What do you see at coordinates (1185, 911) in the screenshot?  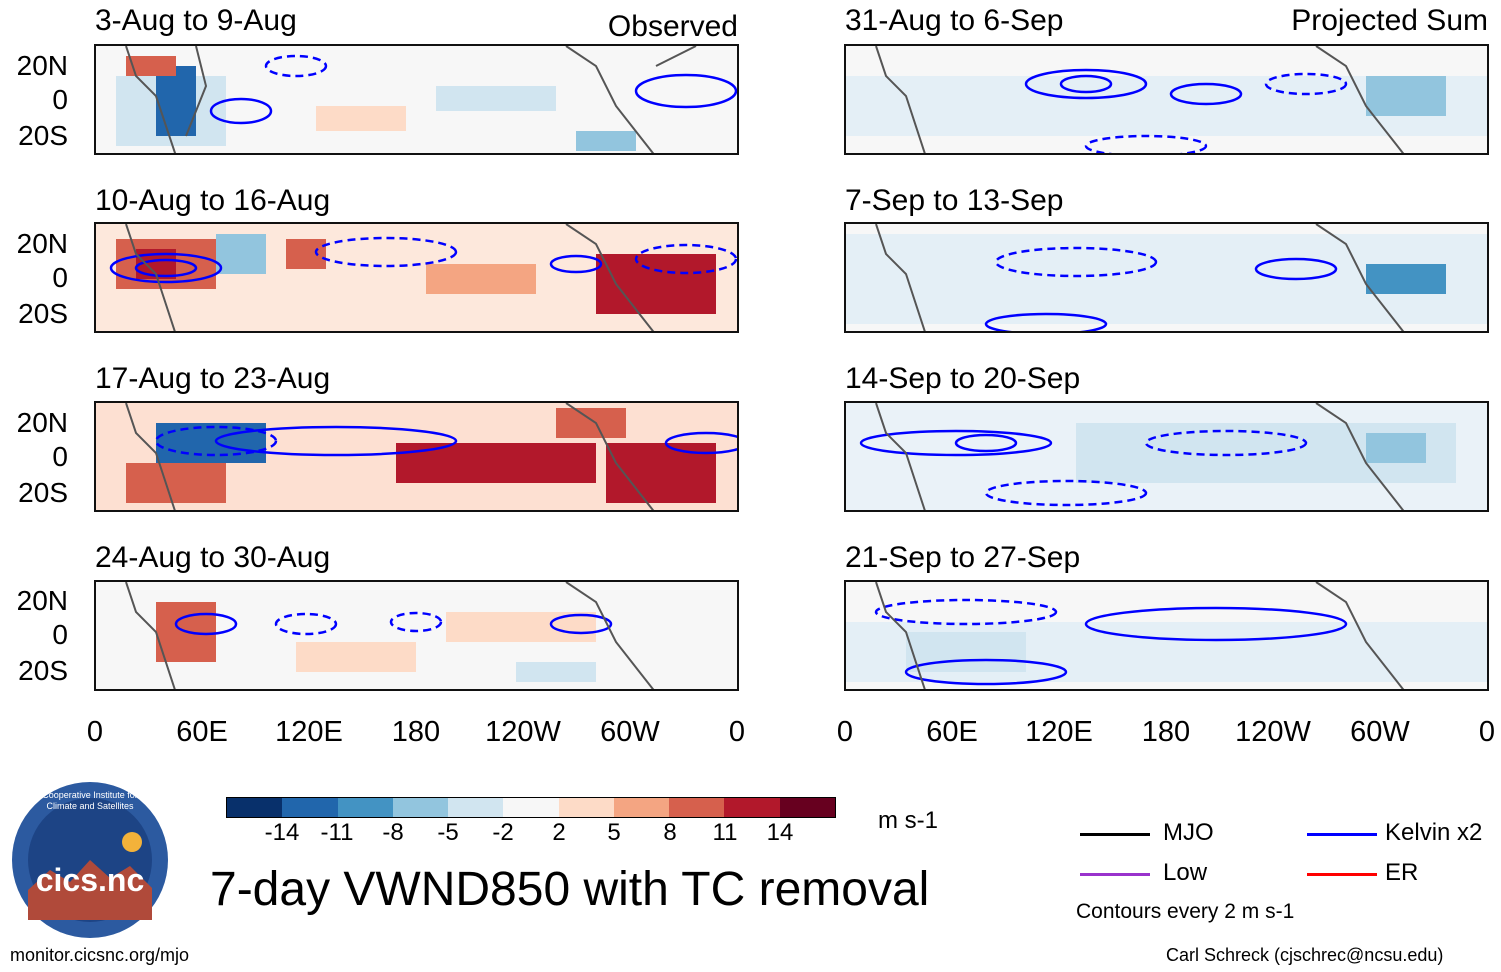 I see `legend-note: Contours every 2 m s-1` at bounding box center [1185, 911].